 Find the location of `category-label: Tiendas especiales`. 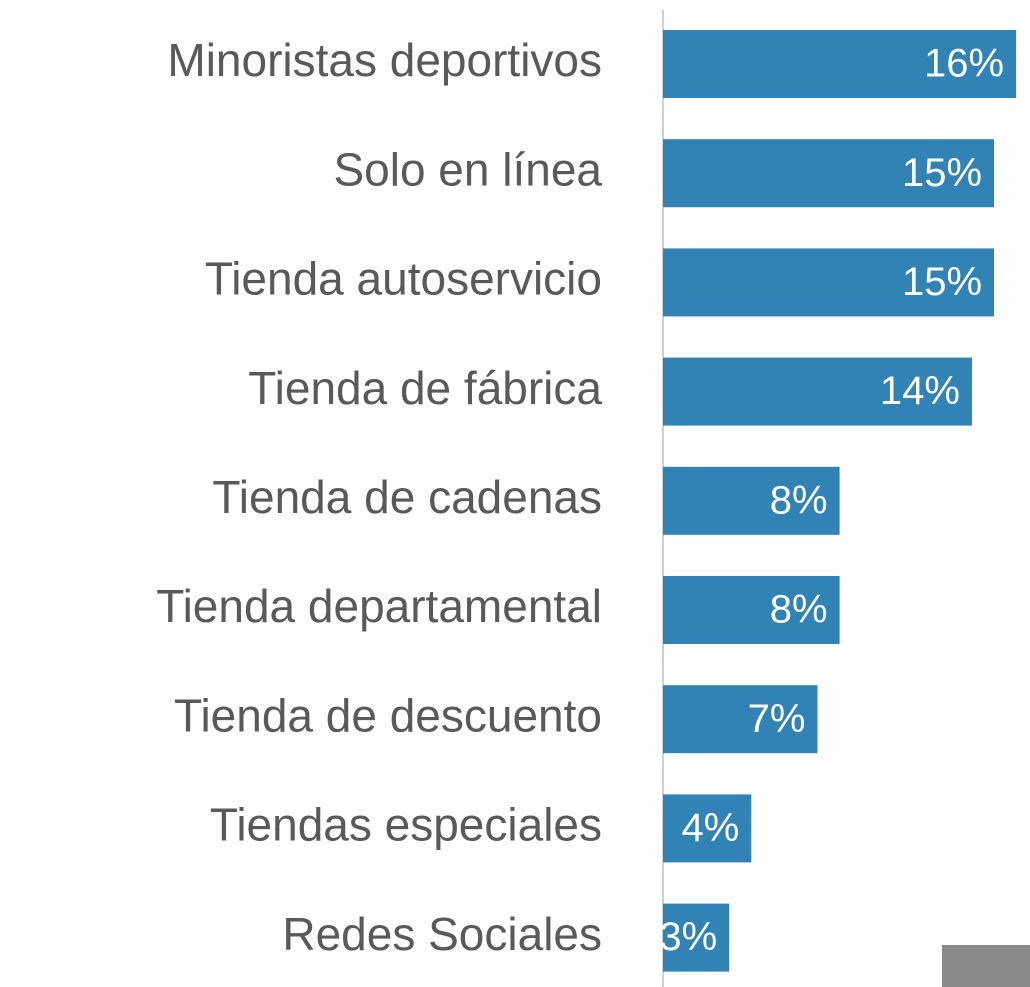

category-label: Tiendas especiales is located at coordinates (406, 825).